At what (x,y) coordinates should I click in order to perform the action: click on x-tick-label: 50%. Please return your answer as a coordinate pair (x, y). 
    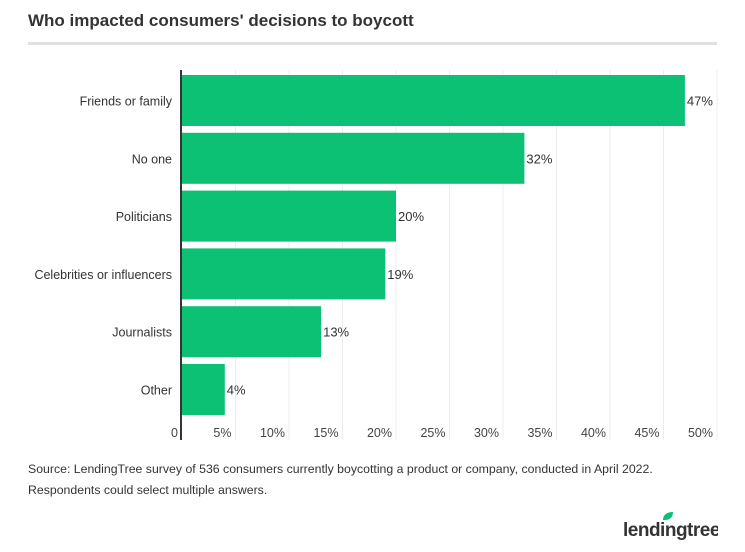
    Looking at the image, I should click on (700, 433).